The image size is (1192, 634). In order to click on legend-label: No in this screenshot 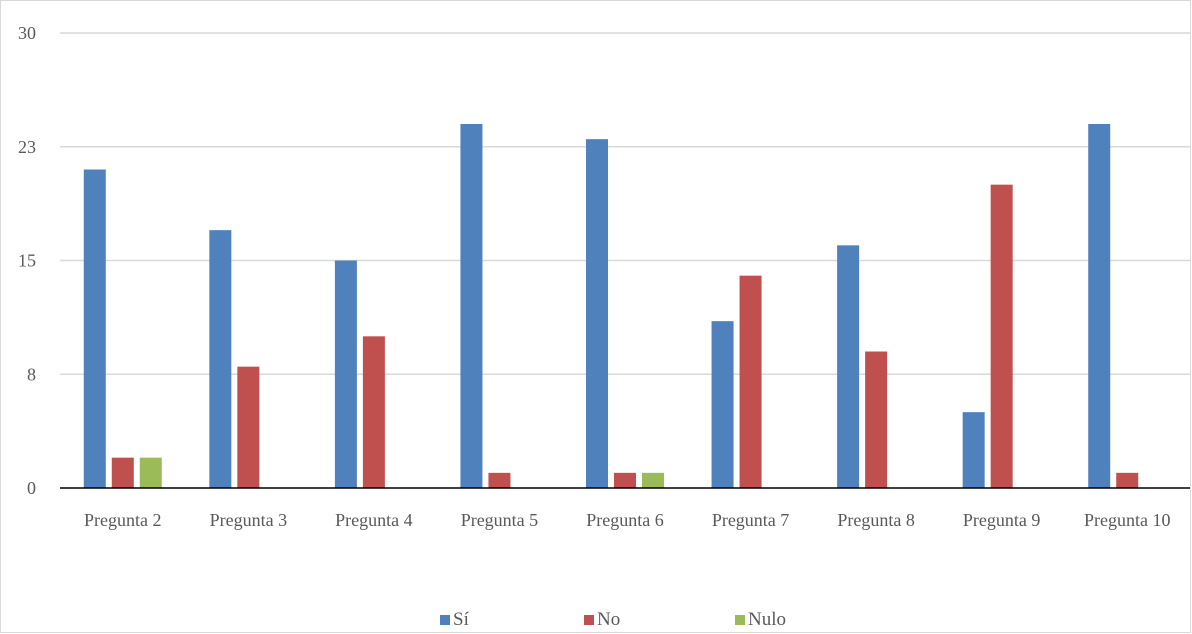, I will do `click(609, 619)`.